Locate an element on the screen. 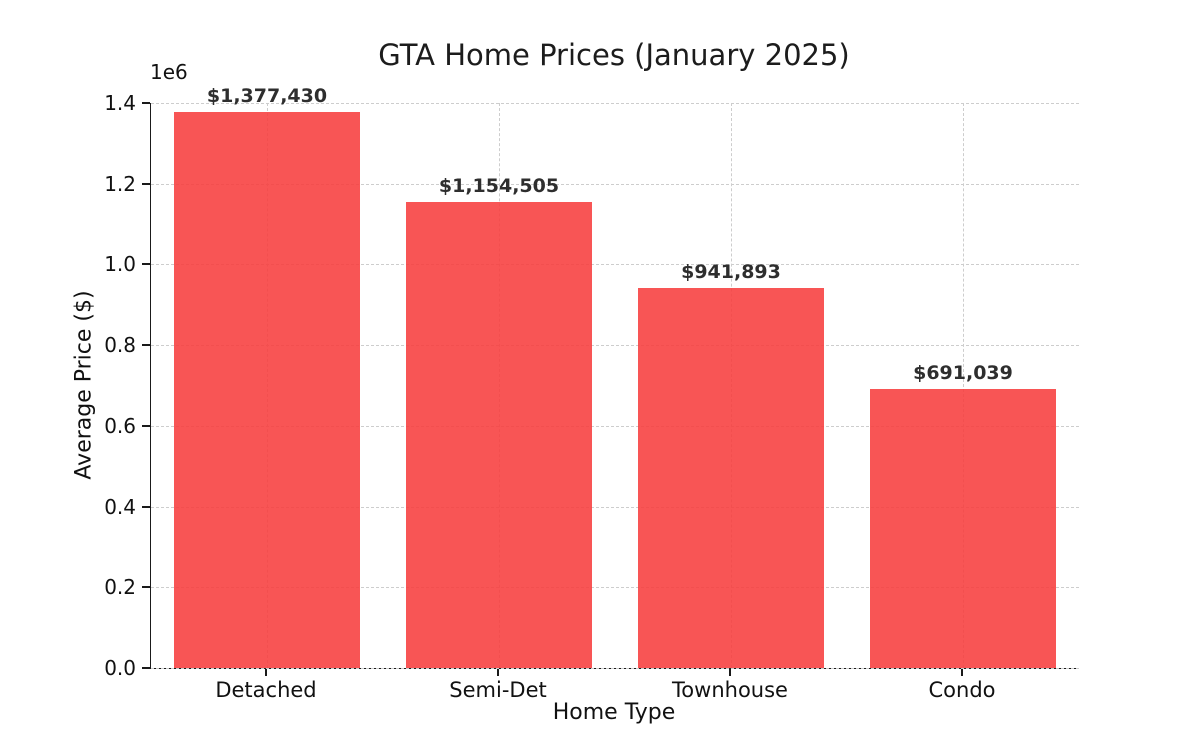 This screenshot has height=750, width=1200. y-tick-label: 1.2 is located at coordinates (120, 183).